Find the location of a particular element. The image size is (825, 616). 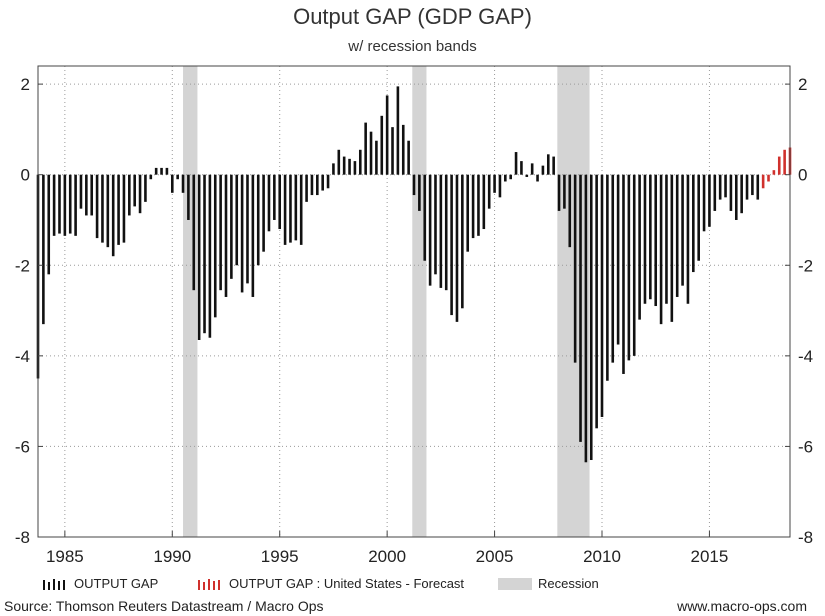

x-tick-label: 1985 is located at coordinates (65, 556).